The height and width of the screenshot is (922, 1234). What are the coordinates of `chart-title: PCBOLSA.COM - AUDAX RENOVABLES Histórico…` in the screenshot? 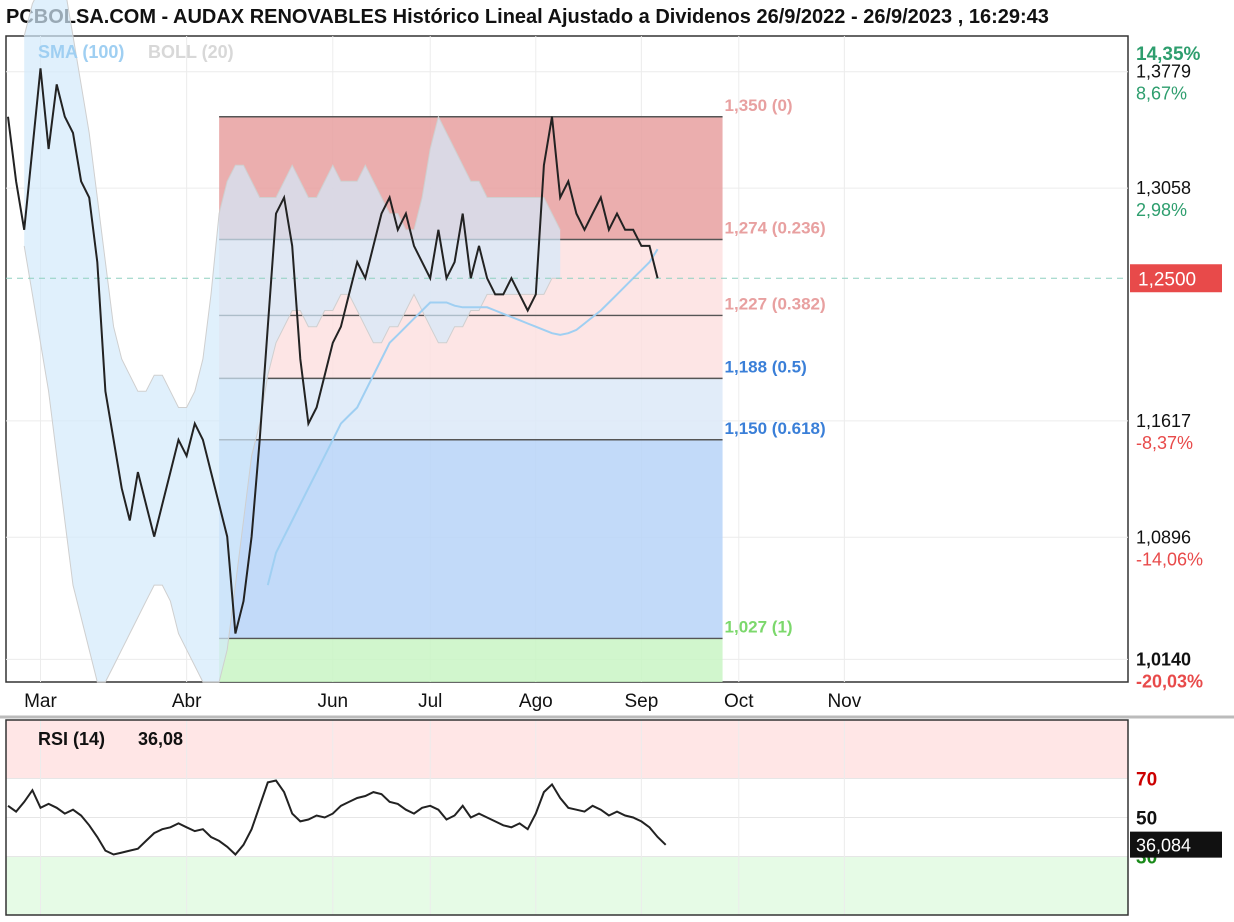 It's located at (527, 17).